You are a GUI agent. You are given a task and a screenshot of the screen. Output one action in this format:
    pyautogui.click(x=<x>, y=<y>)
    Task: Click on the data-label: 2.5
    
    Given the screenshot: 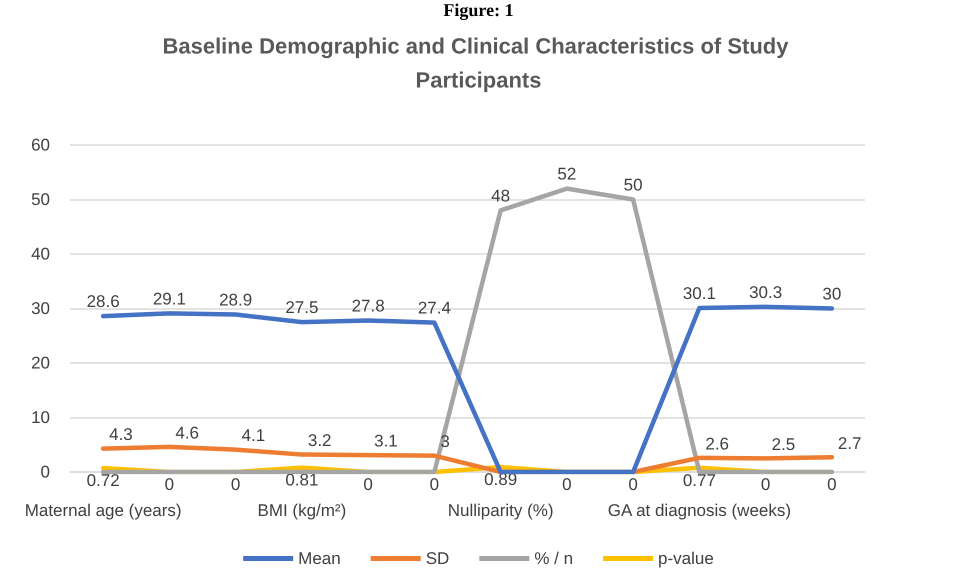 What is the action you would take?
    pyautogui.click(x=784, y=444)
    